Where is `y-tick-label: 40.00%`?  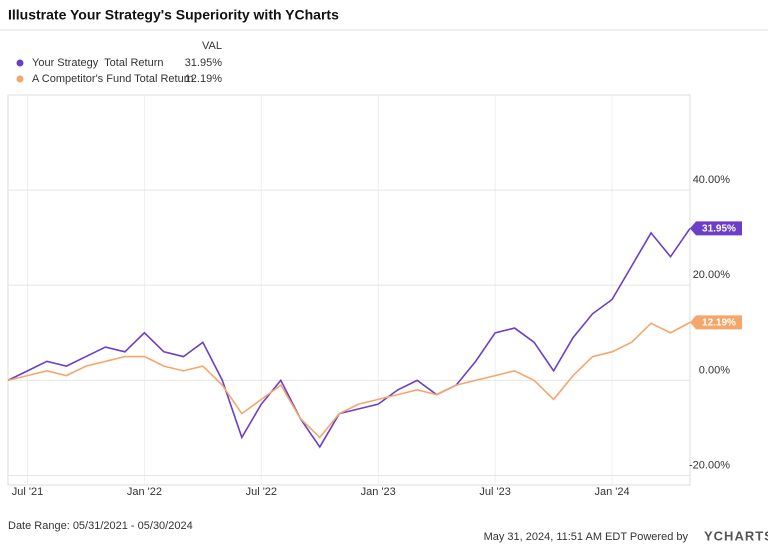 y-tick-label: 40.00% is located at coordinates (712, 180).